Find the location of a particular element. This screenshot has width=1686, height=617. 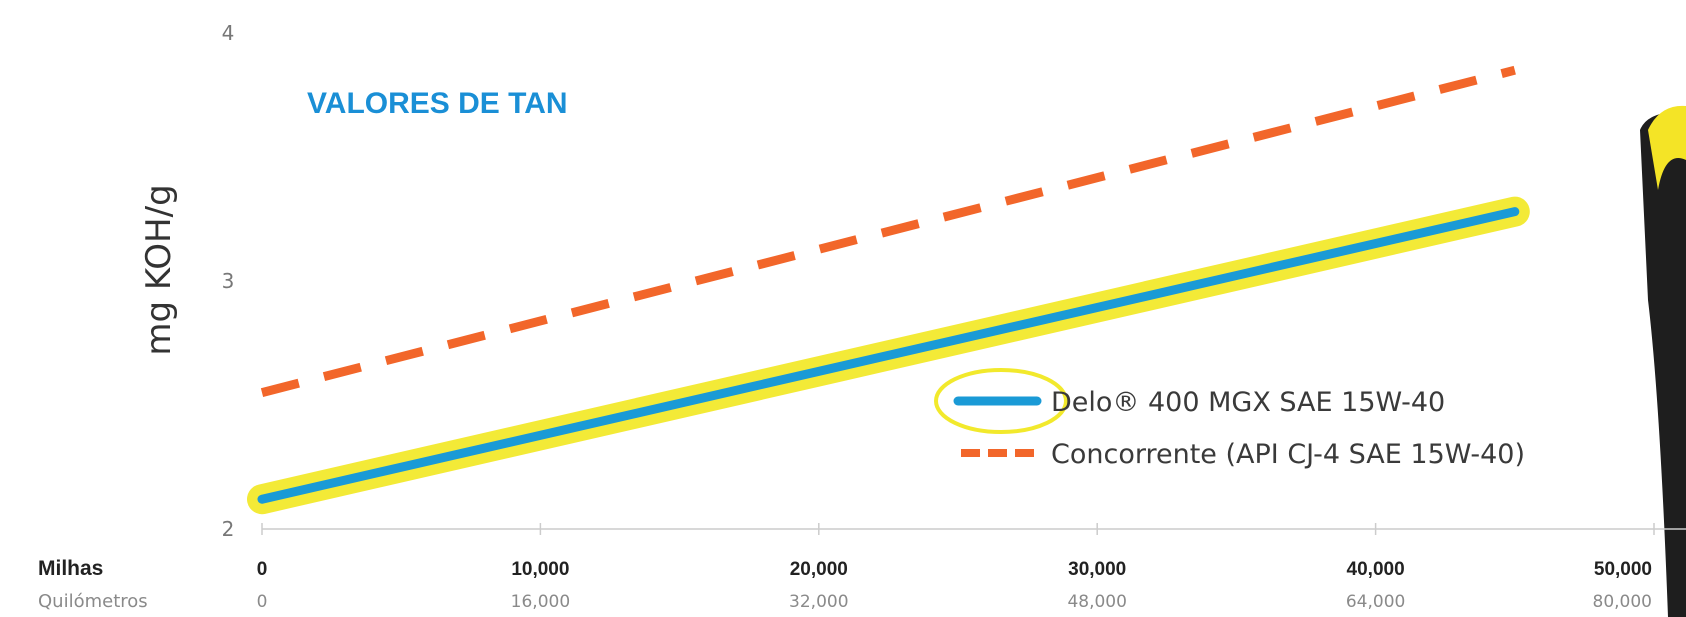

y-tick-label: 3 is located at coordinates (228, 281).